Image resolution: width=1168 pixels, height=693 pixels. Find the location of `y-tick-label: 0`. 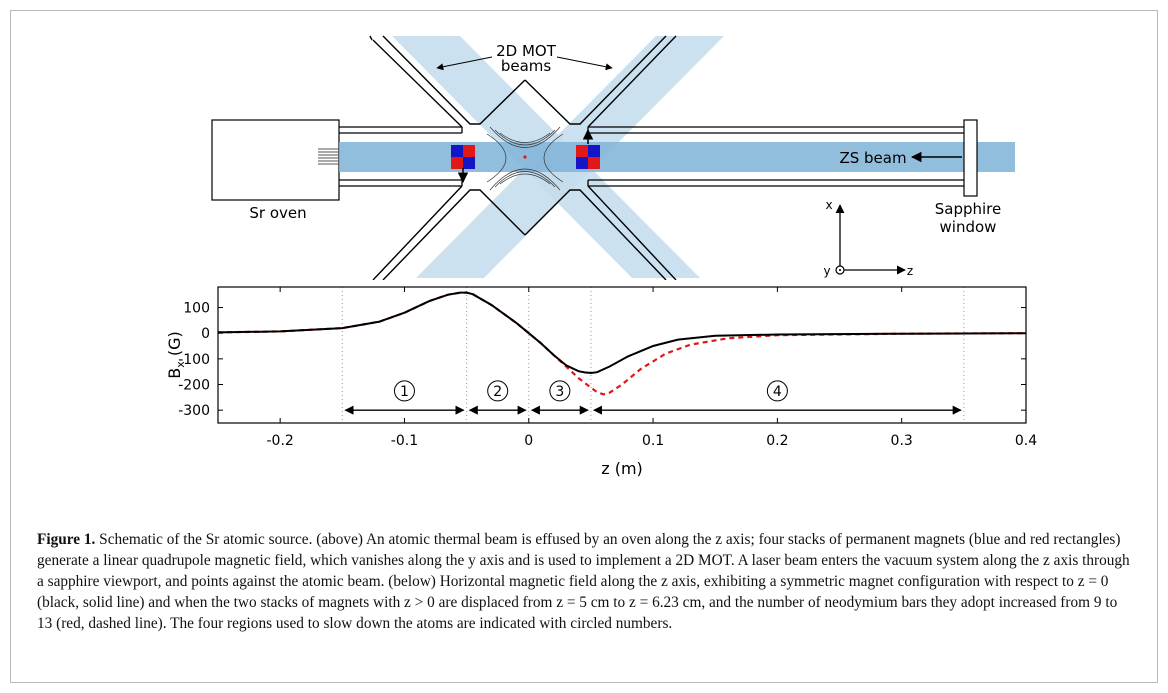

y-tick-label: 0 is located at coordinates (205, 334).